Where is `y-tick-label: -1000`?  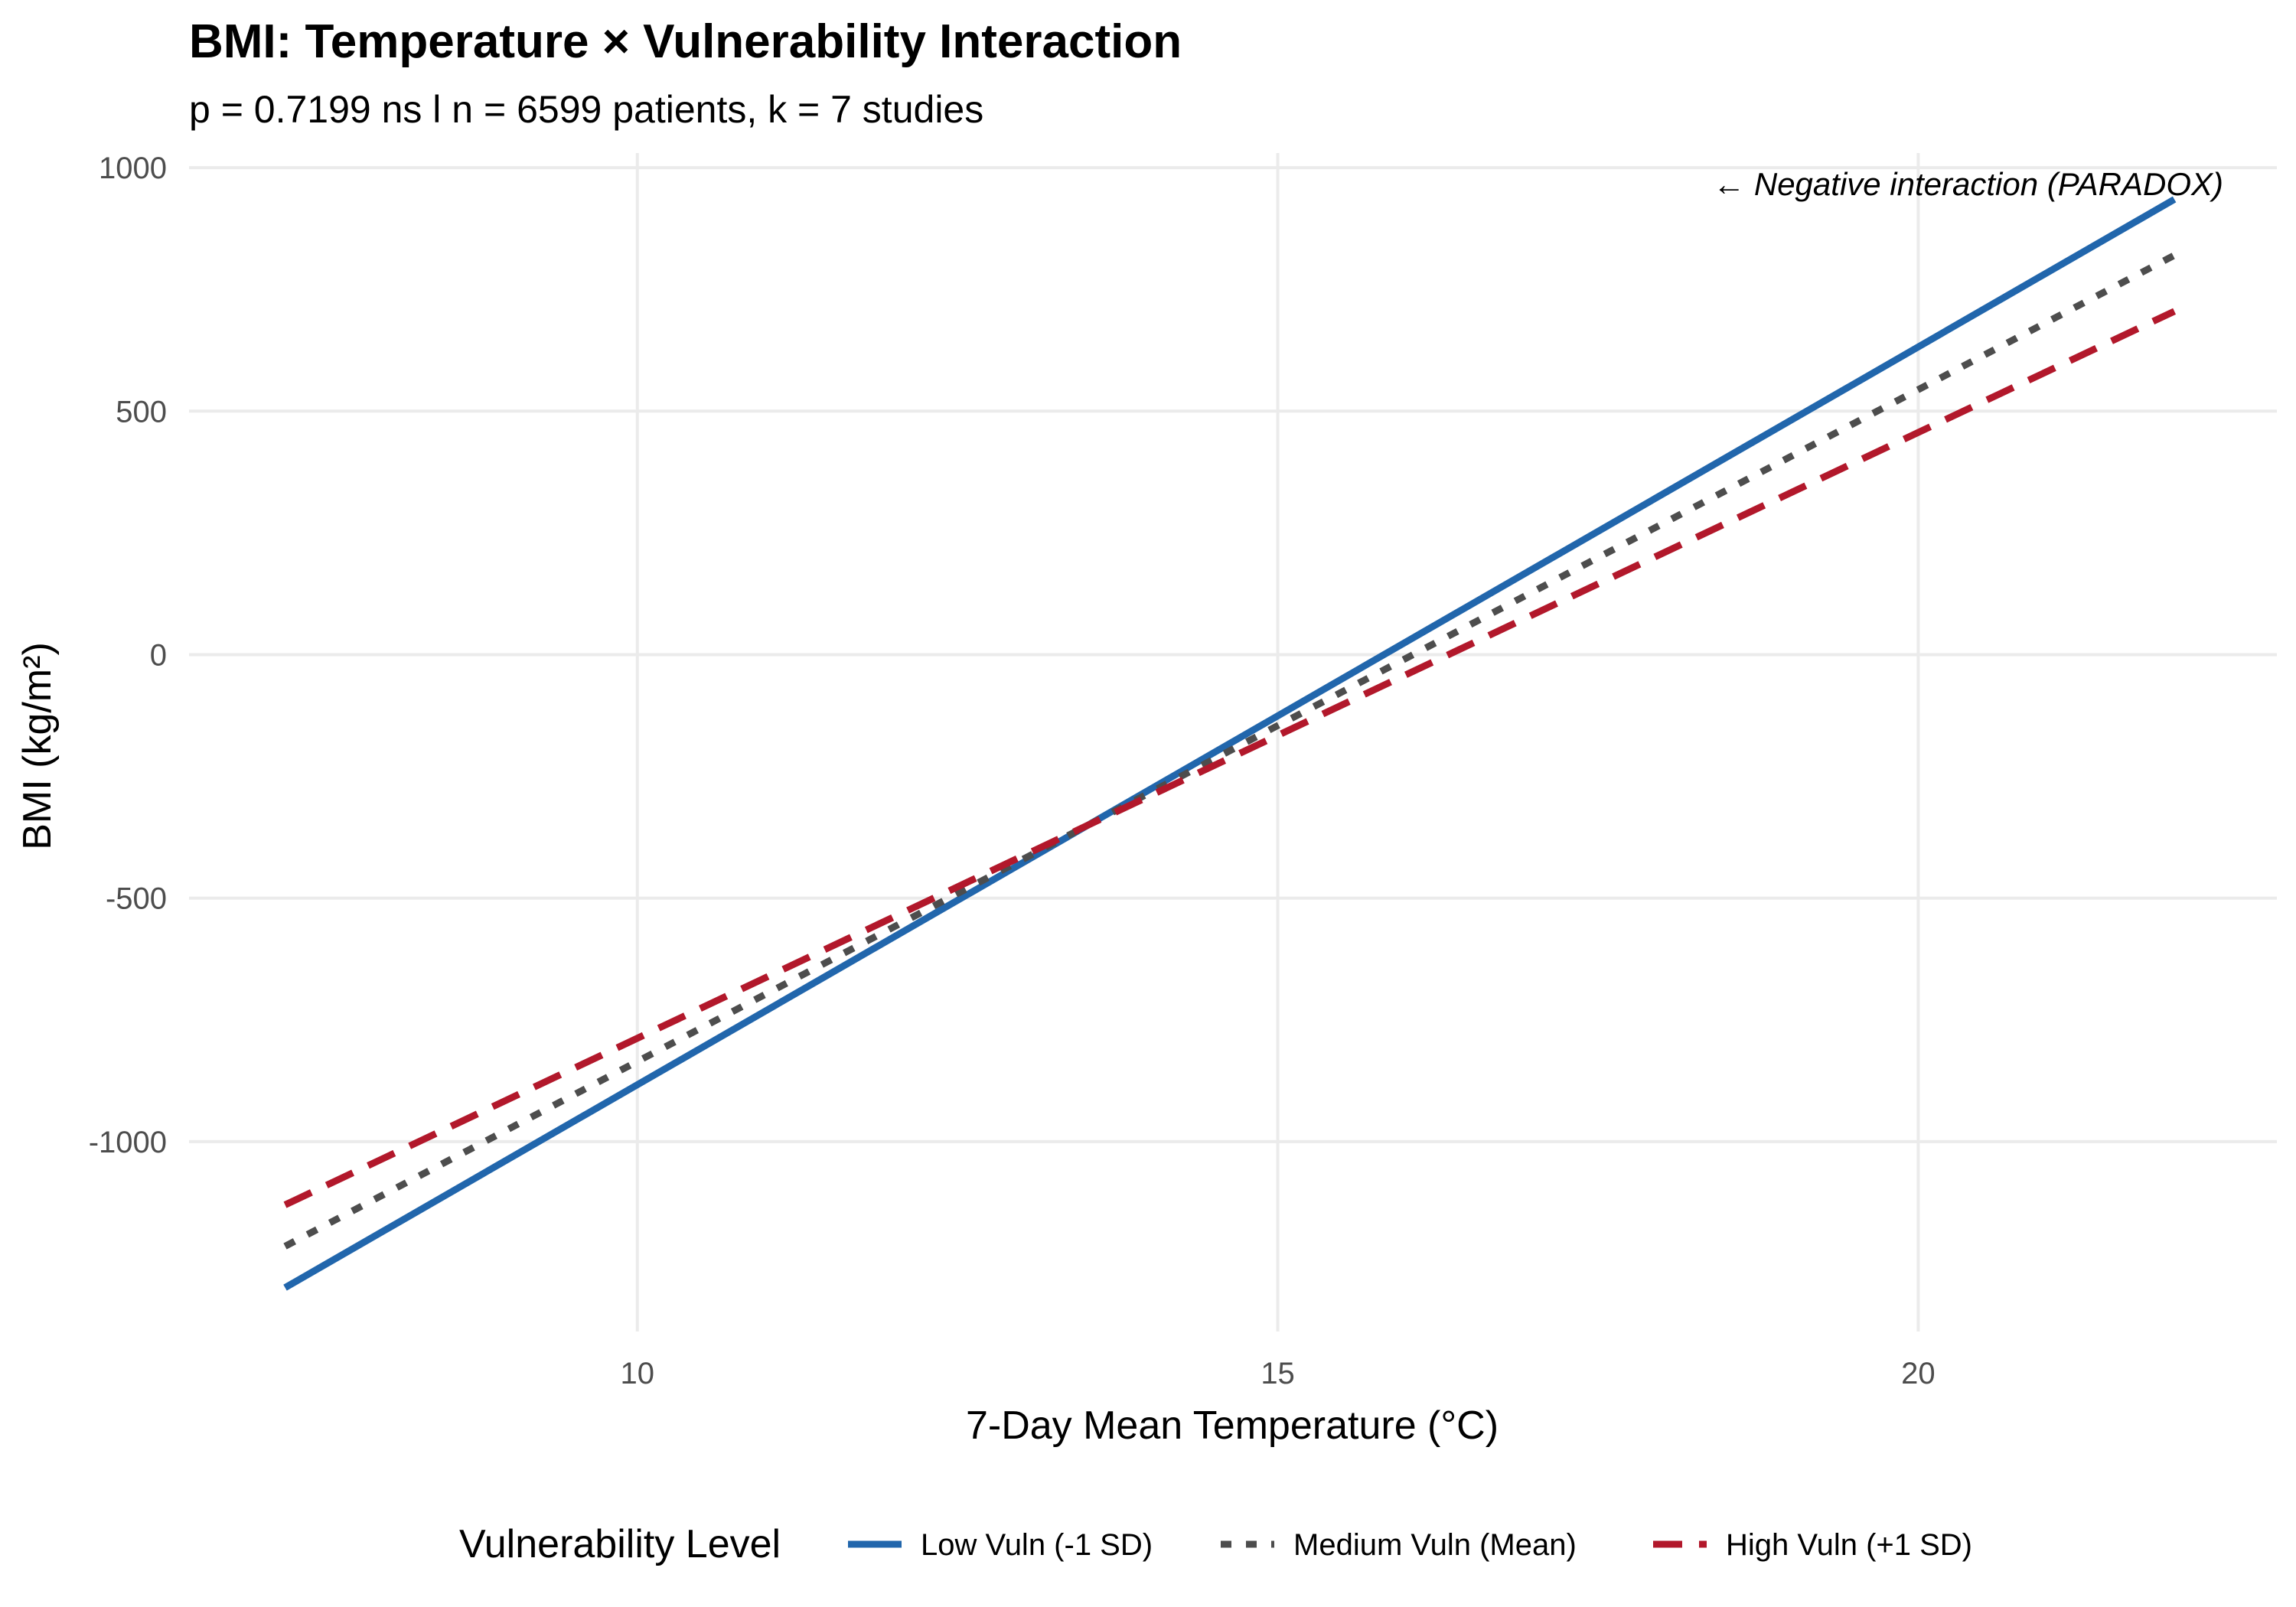 y-tick-label: -1000 is located at coordinates (128, 1142).